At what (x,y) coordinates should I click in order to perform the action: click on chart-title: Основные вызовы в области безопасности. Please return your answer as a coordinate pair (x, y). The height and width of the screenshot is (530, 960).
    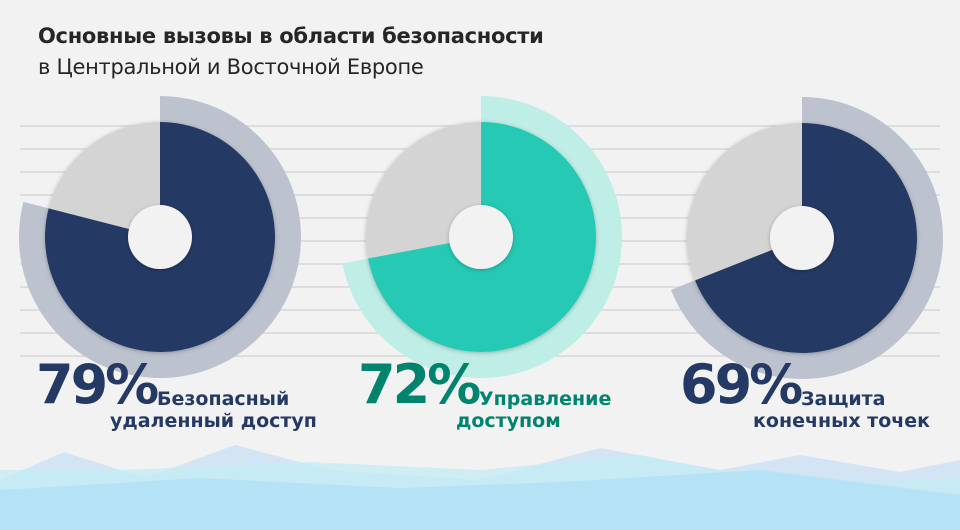
    Looking at the image, I should click on (291, 36).